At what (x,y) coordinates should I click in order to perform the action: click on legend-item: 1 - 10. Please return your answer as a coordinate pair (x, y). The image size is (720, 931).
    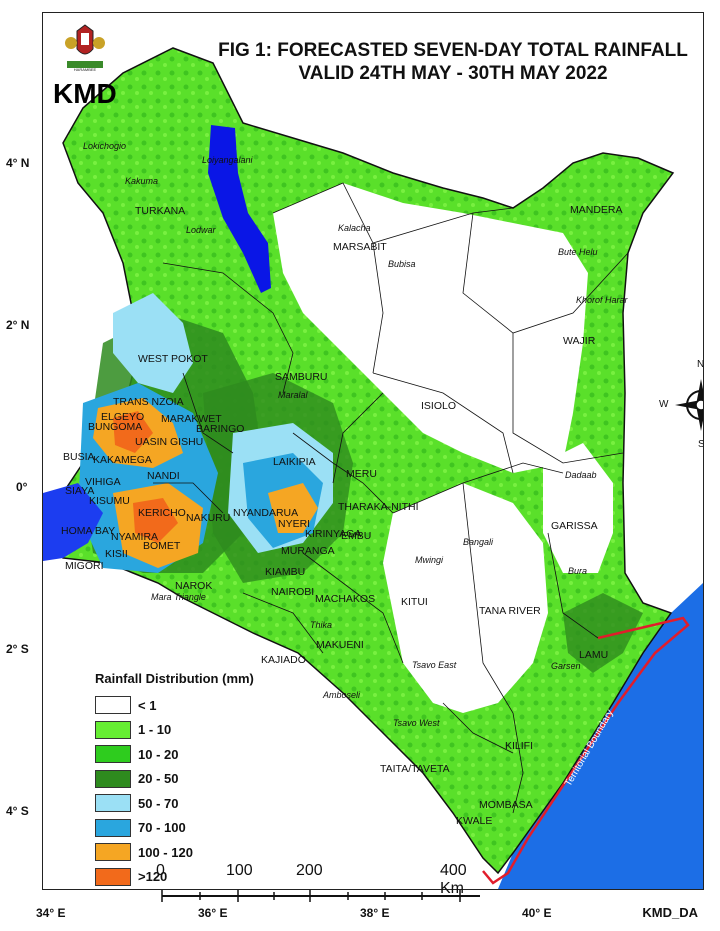
    Looking at the image, I should click on (174, 730).